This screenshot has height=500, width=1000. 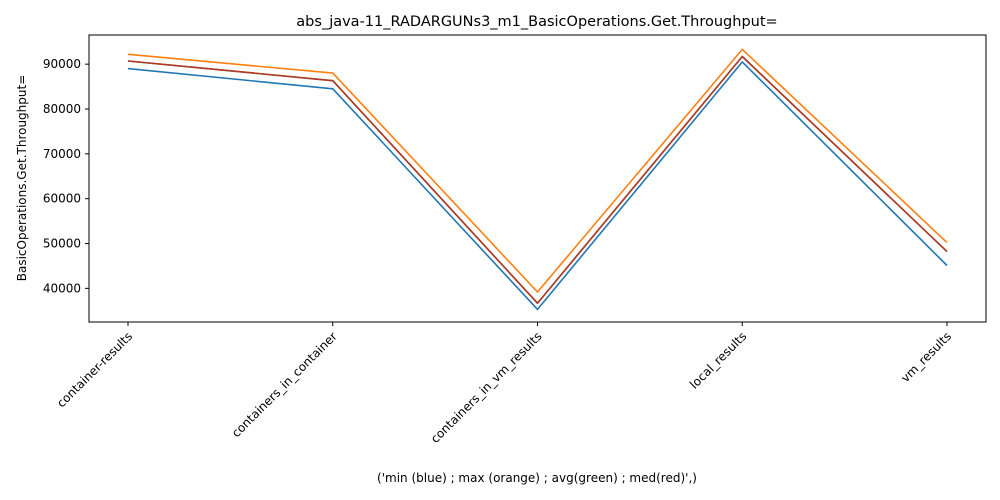 I want to click on x-tick-label: container-results, so click(x=94, y=369).